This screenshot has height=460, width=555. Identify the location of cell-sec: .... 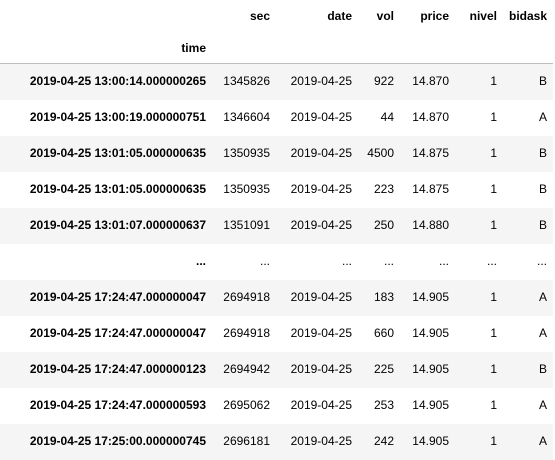
(264, 261).